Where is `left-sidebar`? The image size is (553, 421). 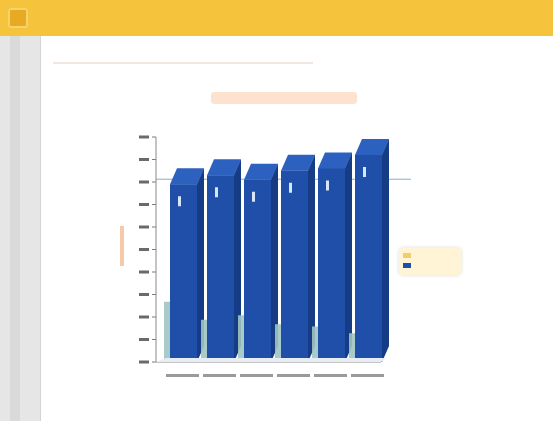 left-sidebar is located at coordinates (20, 228).